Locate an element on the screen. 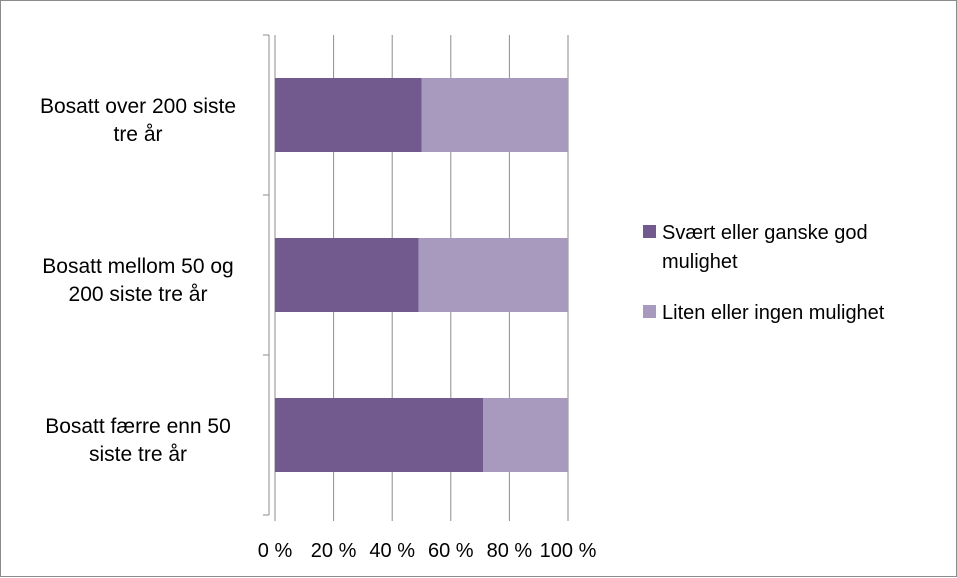 The width and height of the screenshot is (957, 578). category-label: Bosatt færre enn 50 siste tre år is located at coordinates (138, 440).